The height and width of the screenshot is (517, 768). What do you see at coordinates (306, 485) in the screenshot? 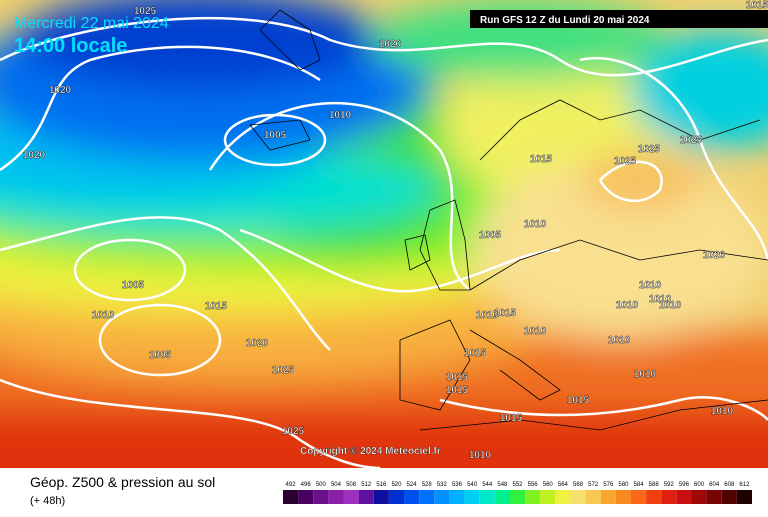
I see `legend-label: 496` at bounding box center [306, 485].